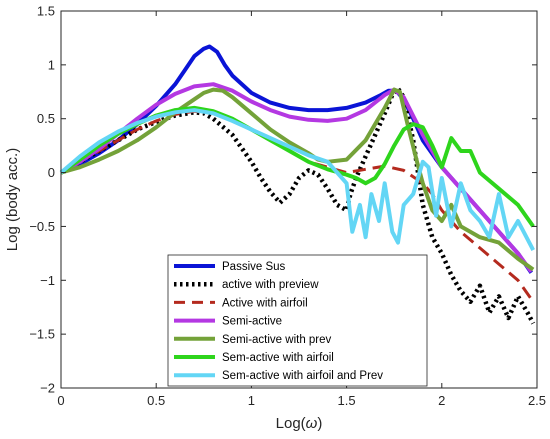  Describe the element at coordinates (42, 226) in the screenshot. I see `y-tick-label-3: −0.5` at that location.